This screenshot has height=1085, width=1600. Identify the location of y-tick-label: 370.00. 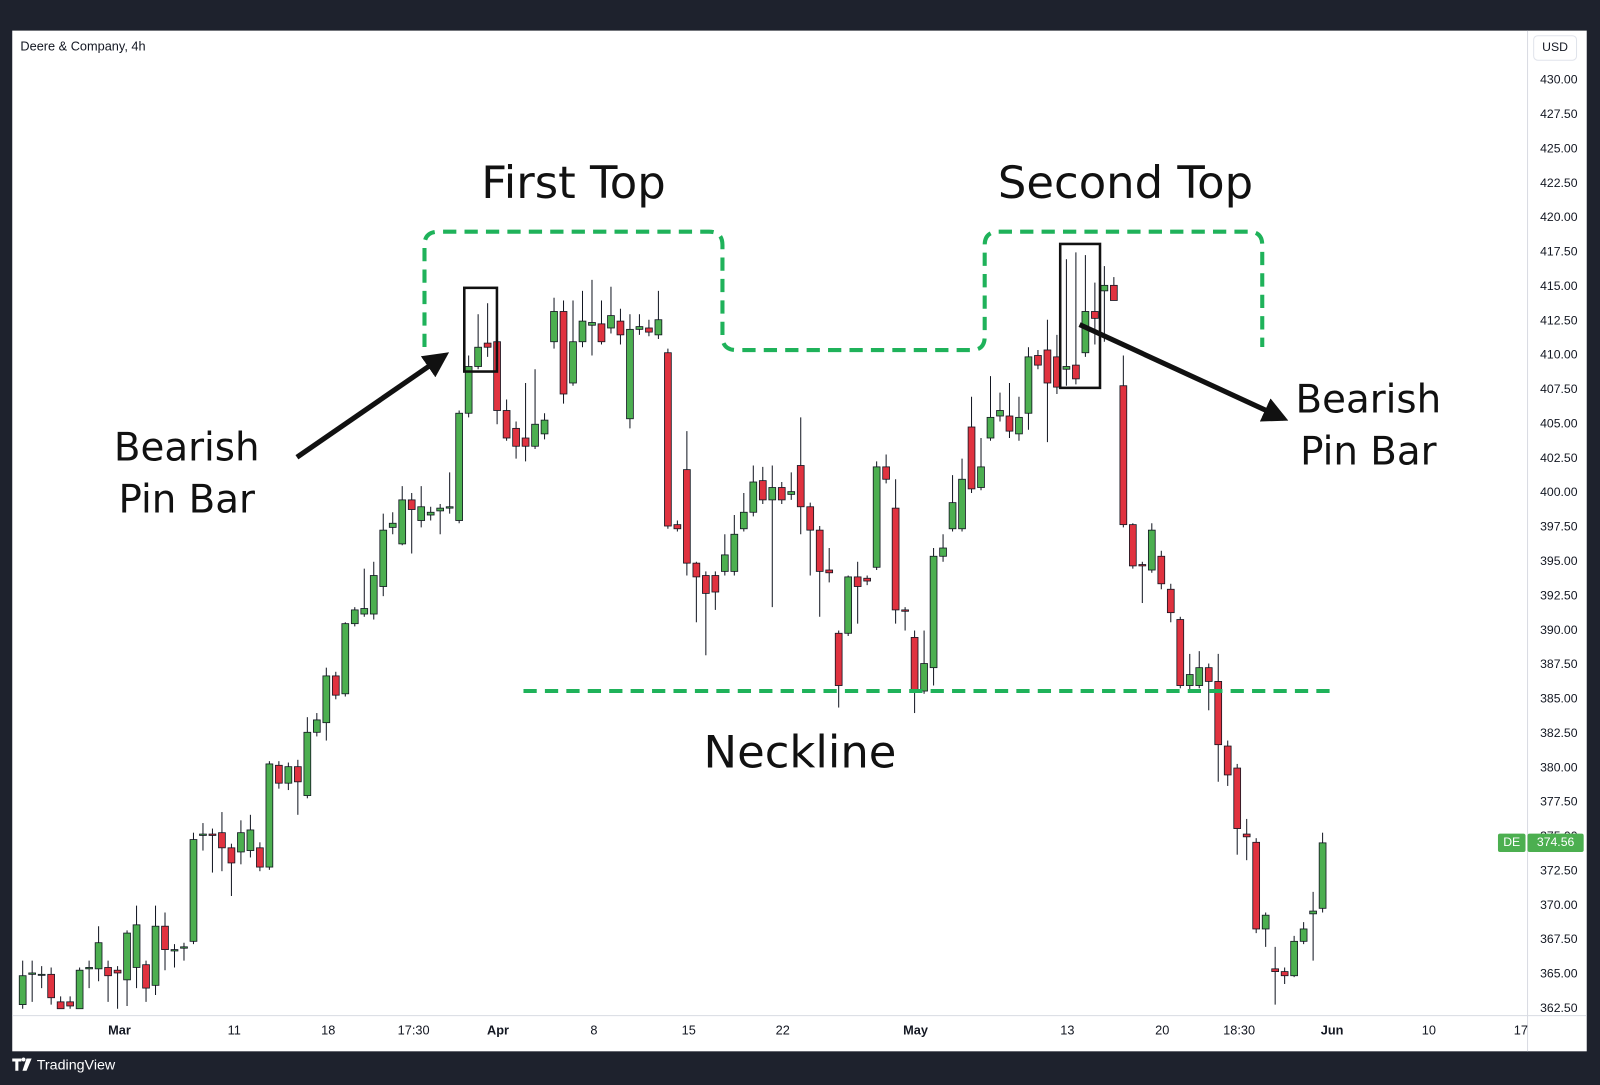
(1559, 905).